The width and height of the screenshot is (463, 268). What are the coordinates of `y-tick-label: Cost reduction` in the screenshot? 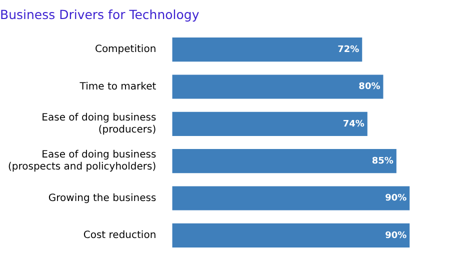 It's located at (119, 236).